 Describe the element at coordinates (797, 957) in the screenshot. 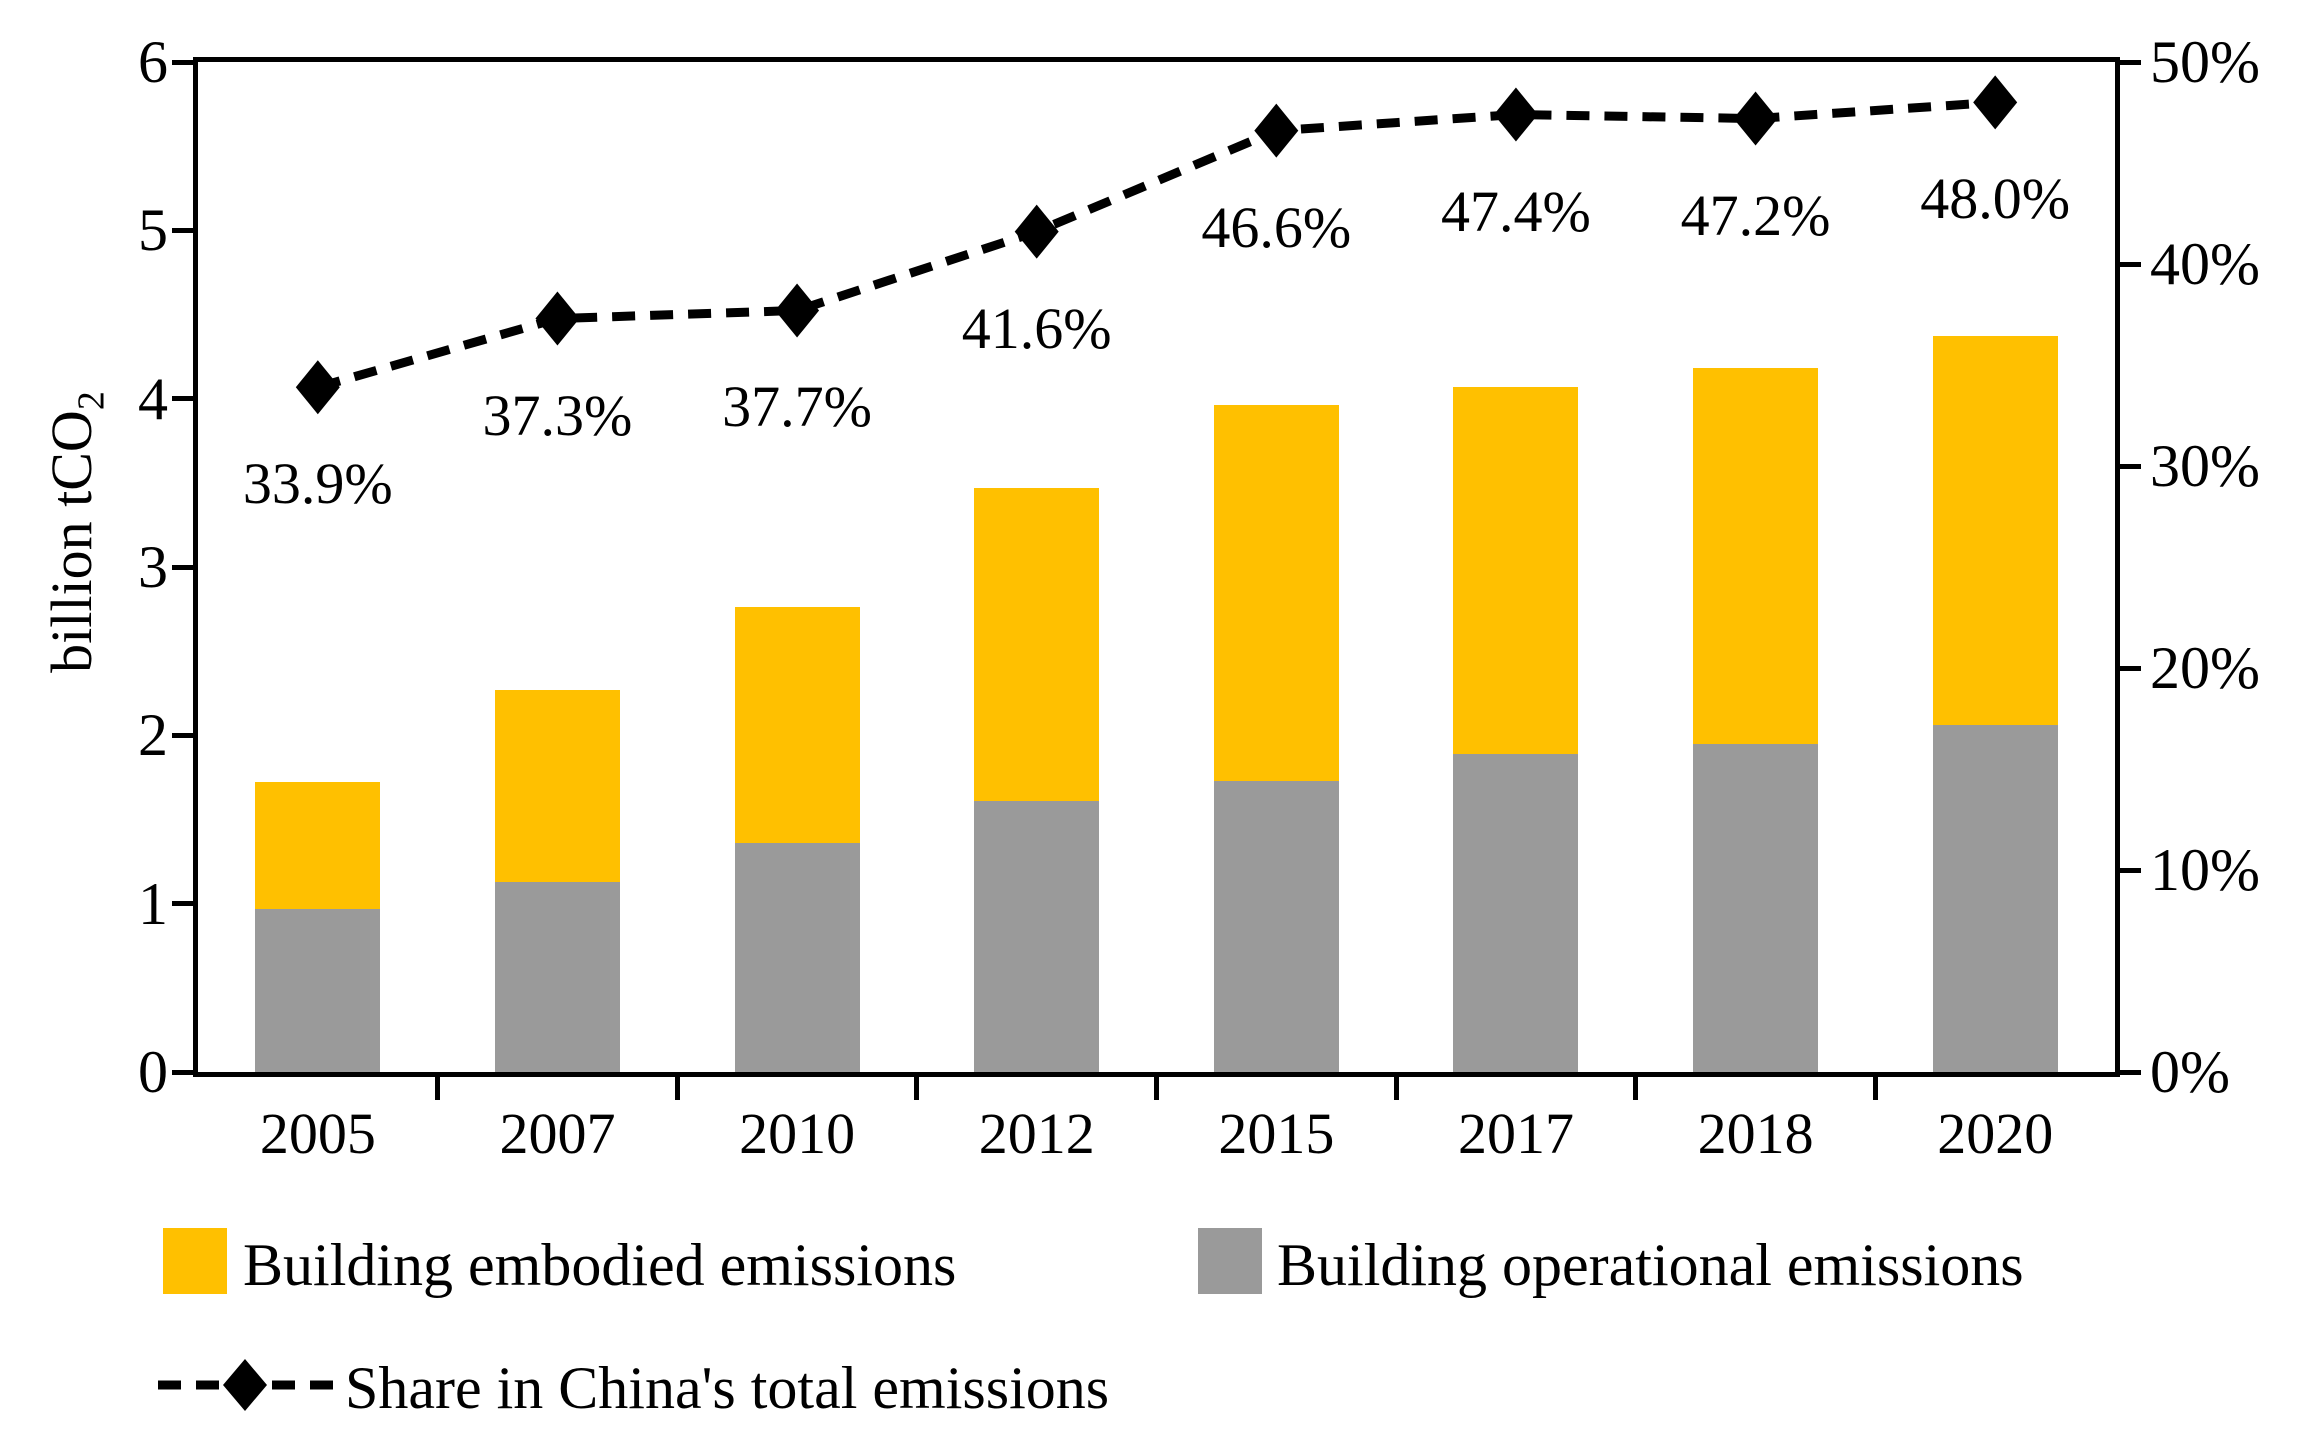

I see `bar-operational-2010` at that location.